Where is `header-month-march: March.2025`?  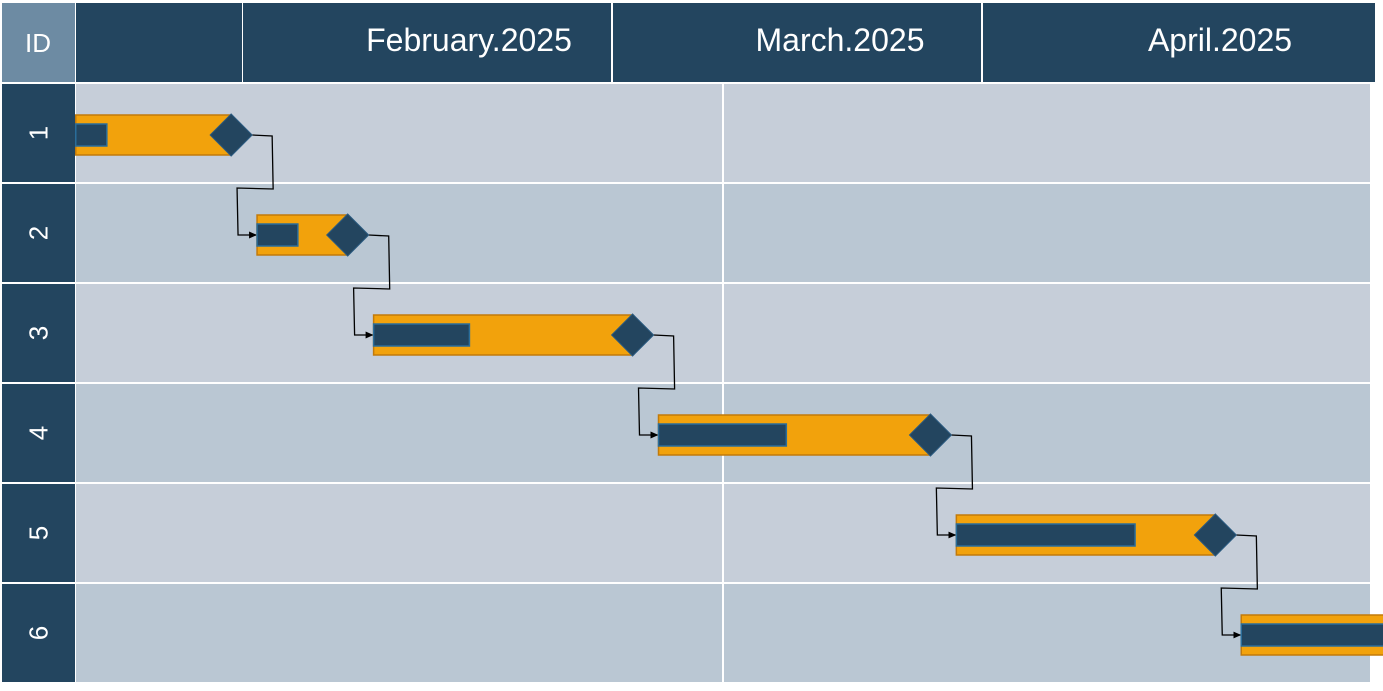
header-month-march: March.2025 is located at coordinates (840, 40).